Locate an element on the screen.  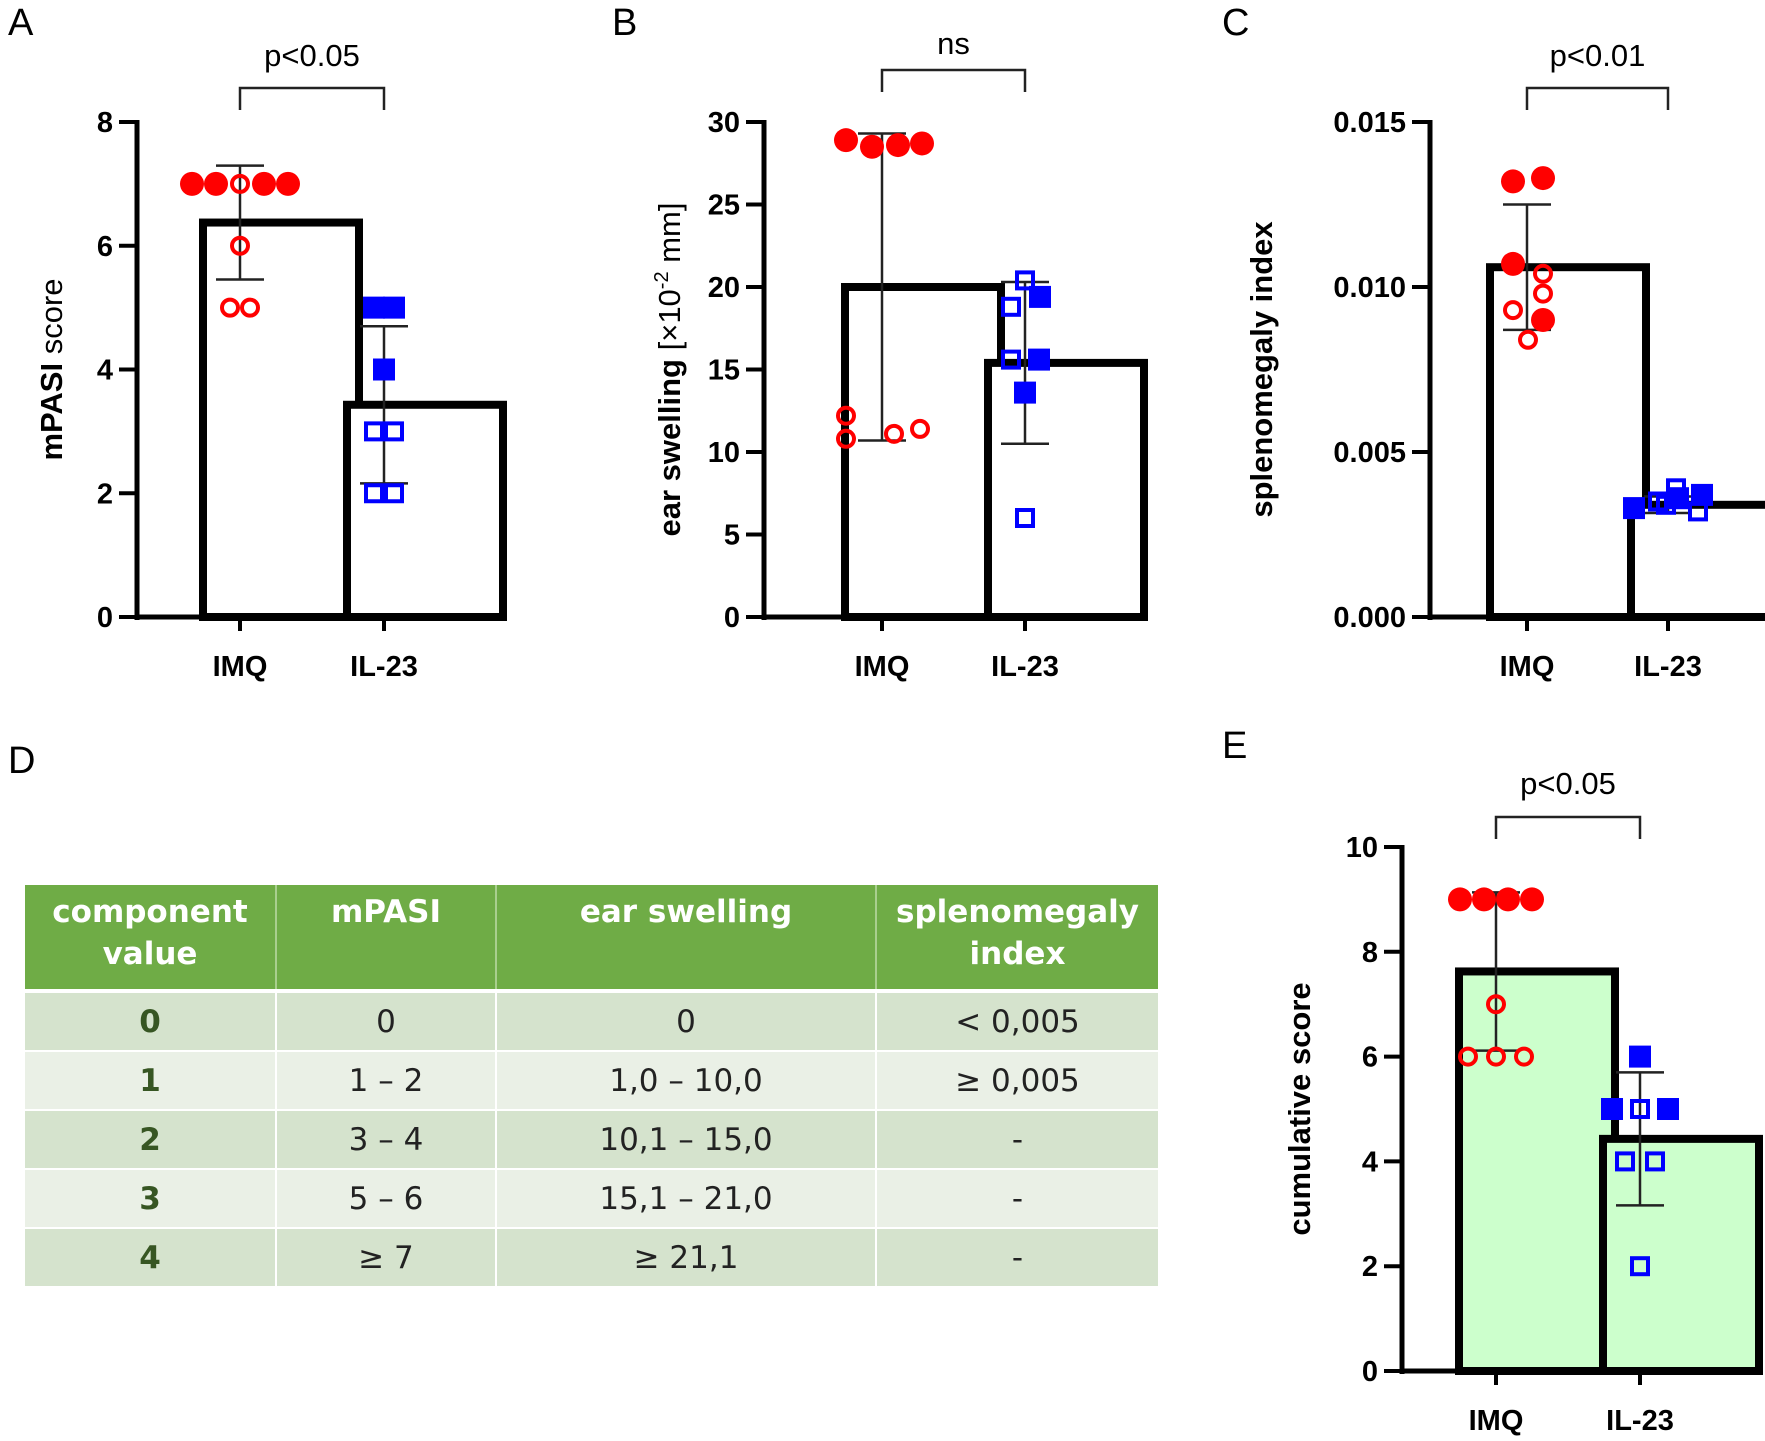
header-ear-swelling: ear swelling is located at coordinates (686, 939).